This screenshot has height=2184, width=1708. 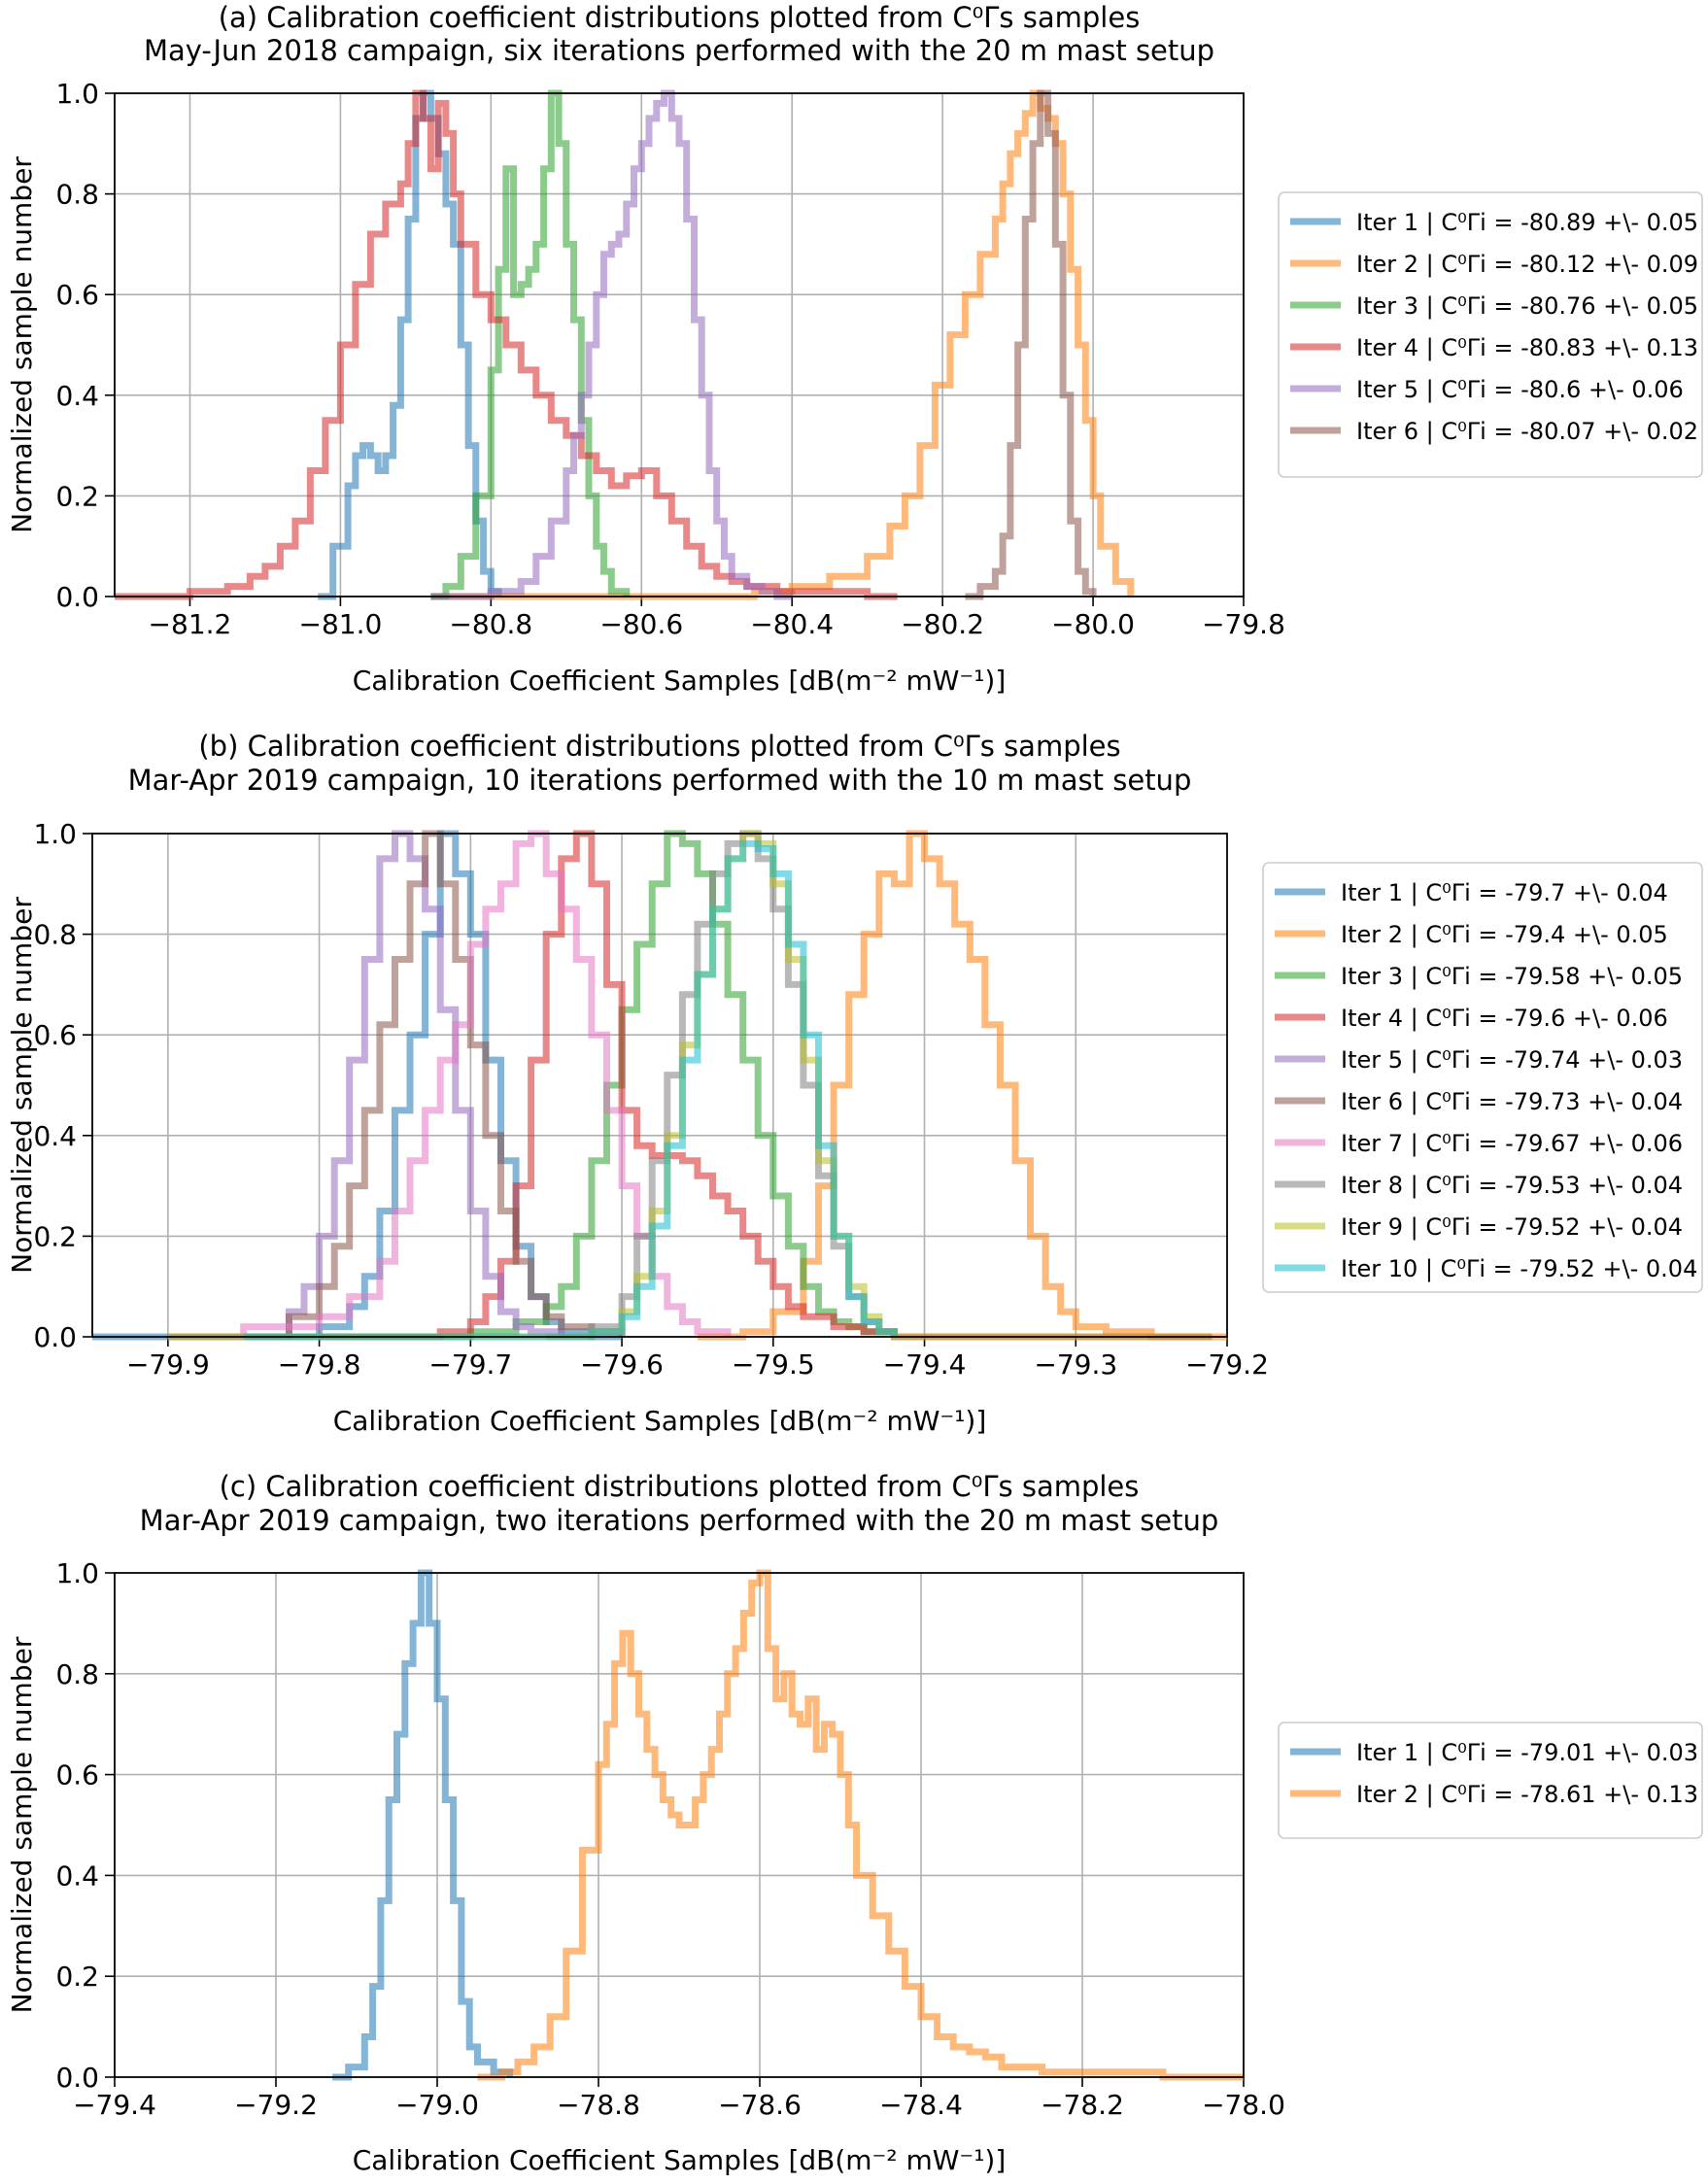 What do you see at coordinates (490, 624) in the screenshot?
I see `x-tick-label: −80.8` at bounding box center [490, 624].